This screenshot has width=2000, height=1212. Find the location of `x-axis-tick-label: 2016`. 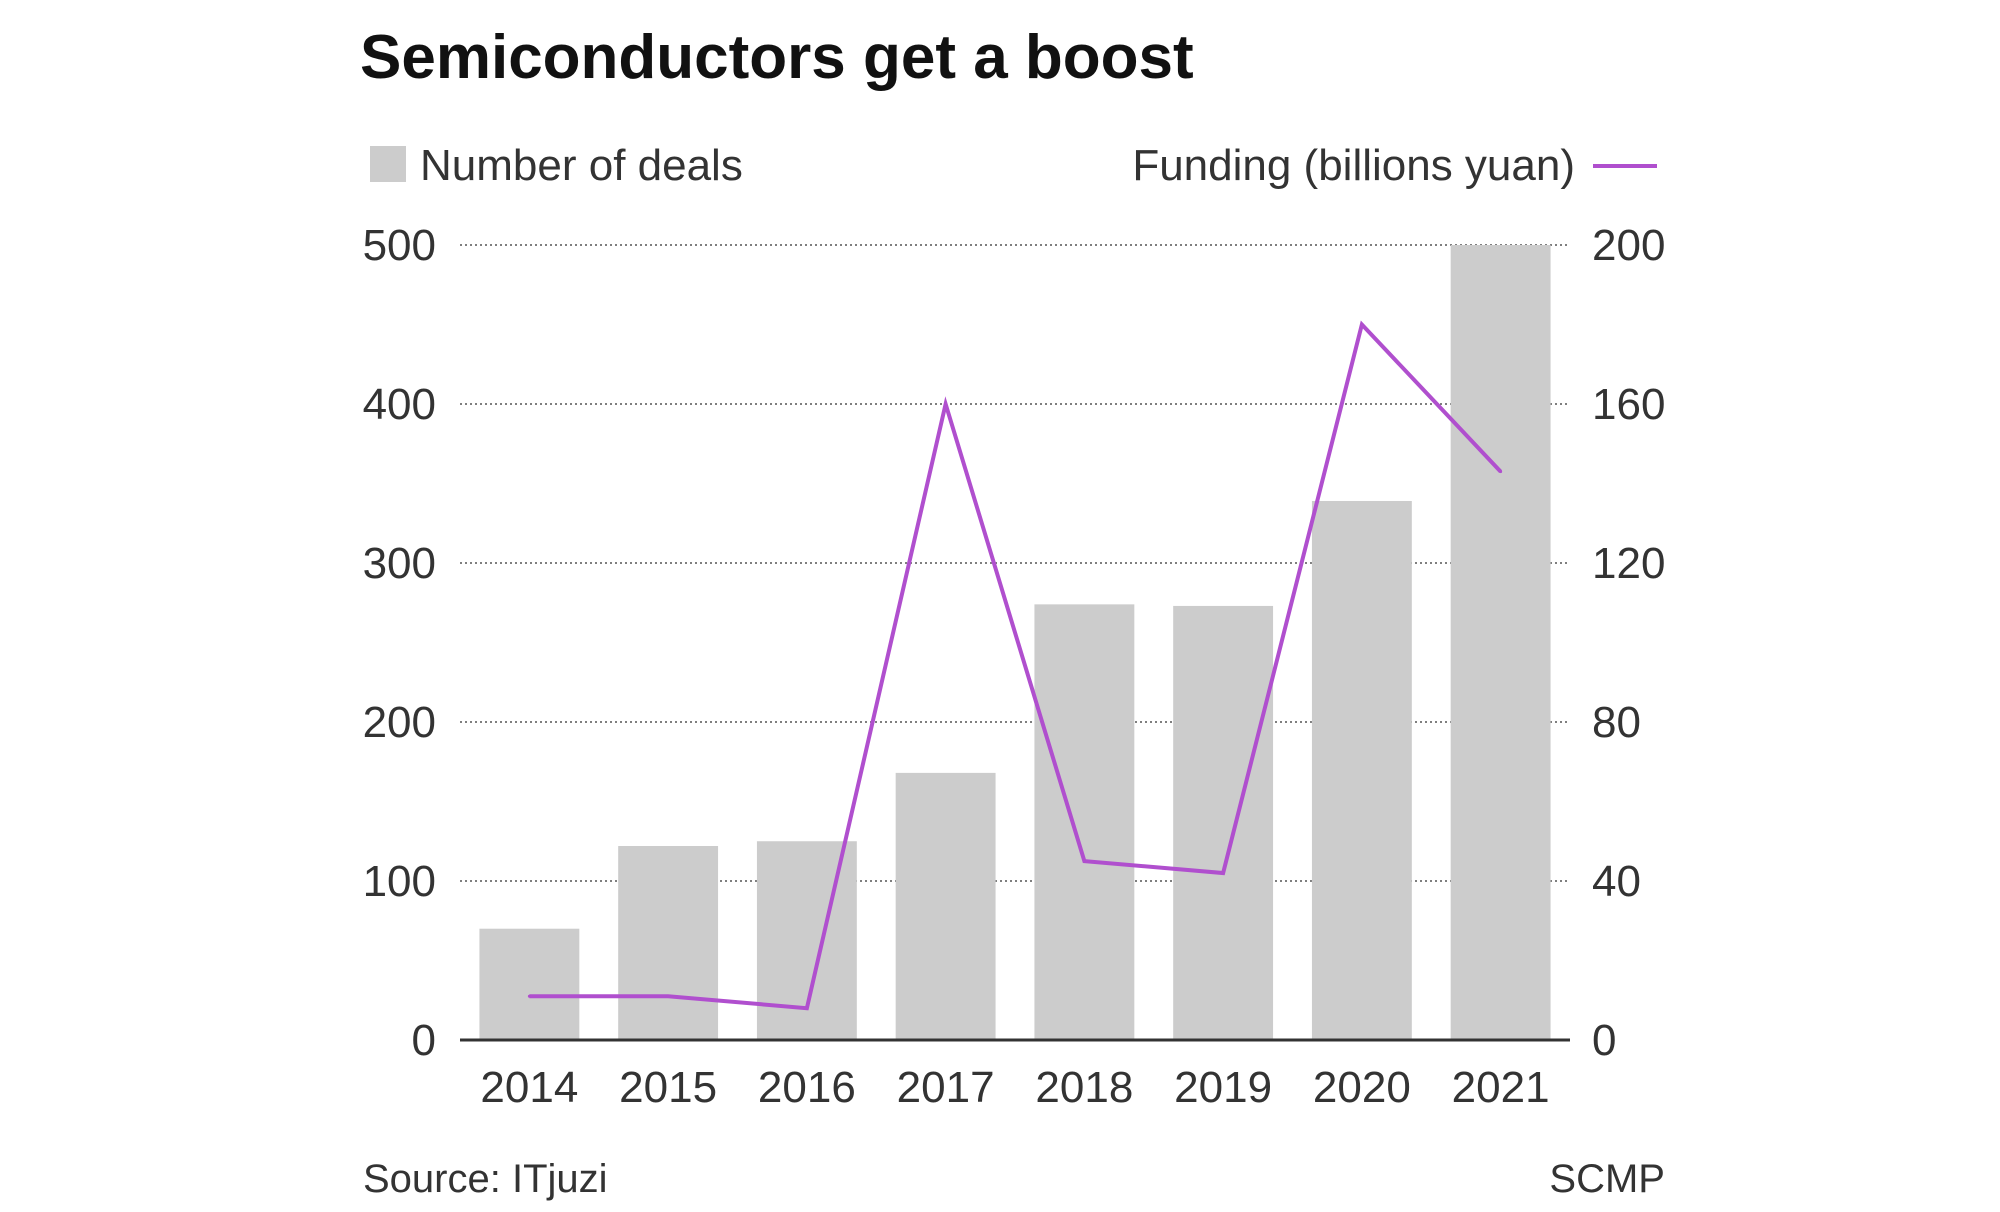

x-axis-tick-label: 2016 is located at coordinates (807, 1087).